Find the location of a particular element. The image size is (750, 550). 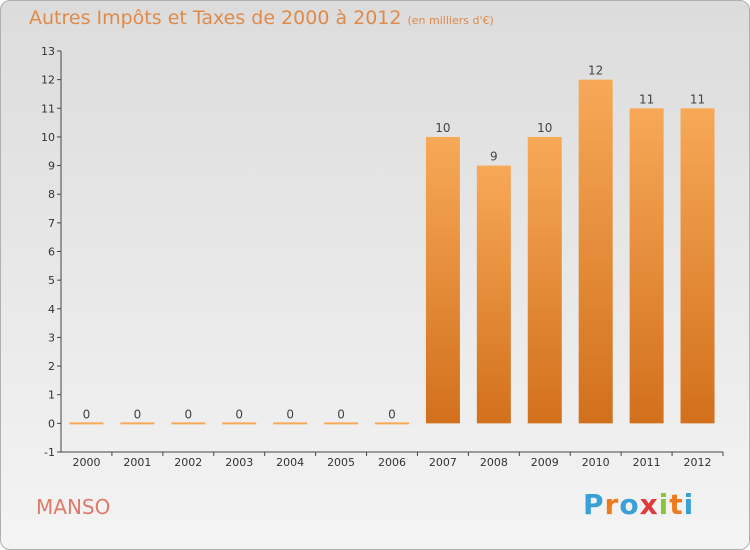

y-tick-label: 13 is located at coordinates (48, 51).